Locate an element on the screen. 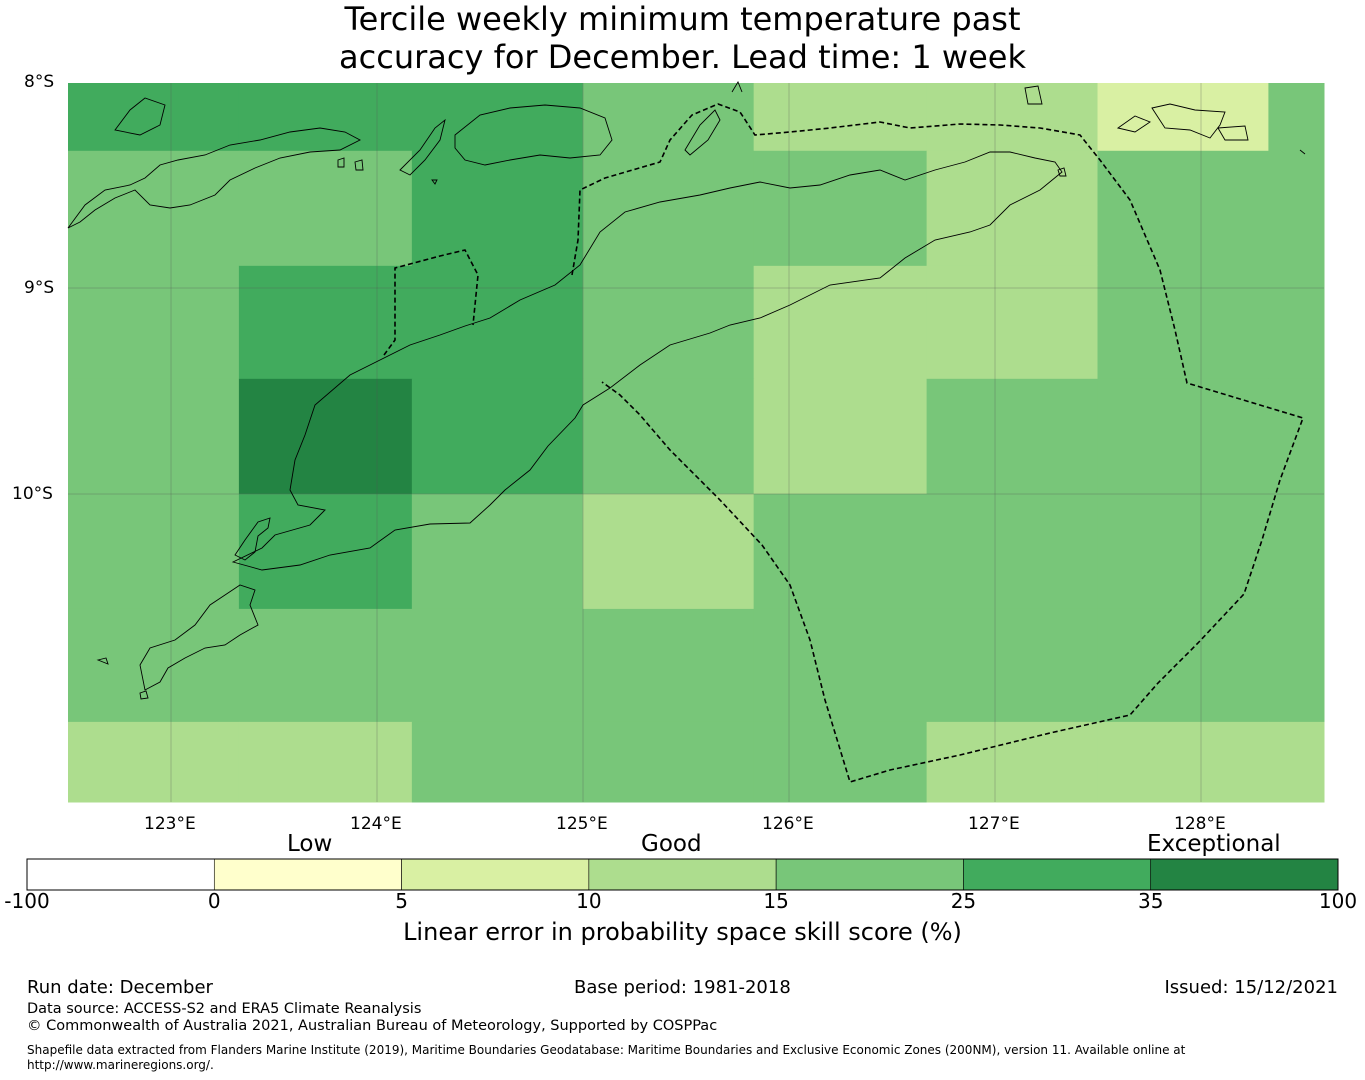 The height and width of the screenshot is (1080, 1365). lon-label-123e: 123°E is located at coordinates (170, 824).